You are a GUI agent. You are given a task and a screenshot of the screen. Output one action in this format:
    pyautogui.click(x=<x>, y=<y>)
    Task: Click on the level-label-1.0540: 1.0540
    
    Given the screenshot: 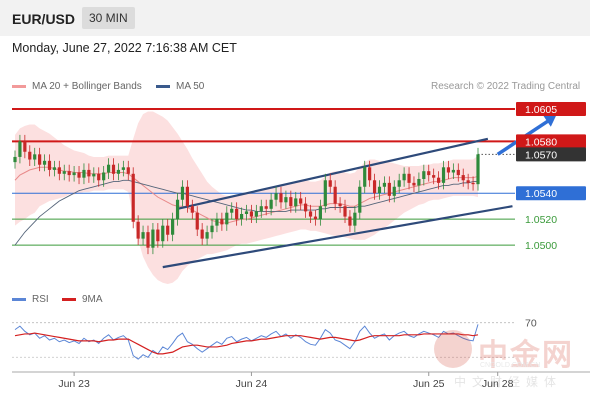 What is the action you would take?
    pyautogui.click(x=551, y=193)
    